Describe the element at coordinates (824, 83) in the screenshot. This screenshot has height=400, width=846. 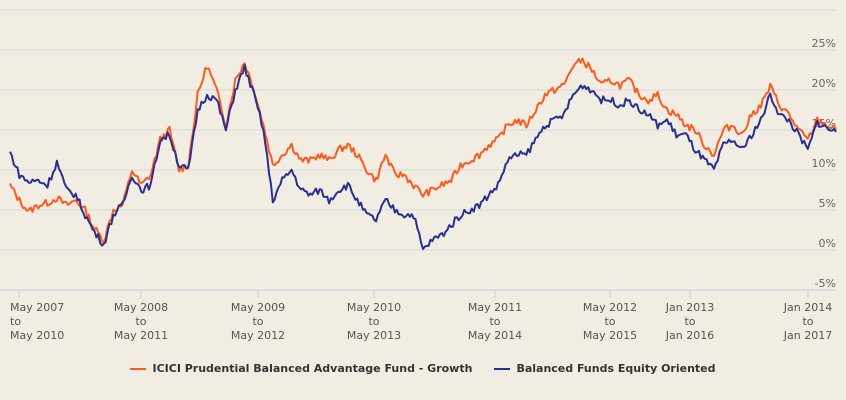
I see `y-tick-label: 20%` at that location.